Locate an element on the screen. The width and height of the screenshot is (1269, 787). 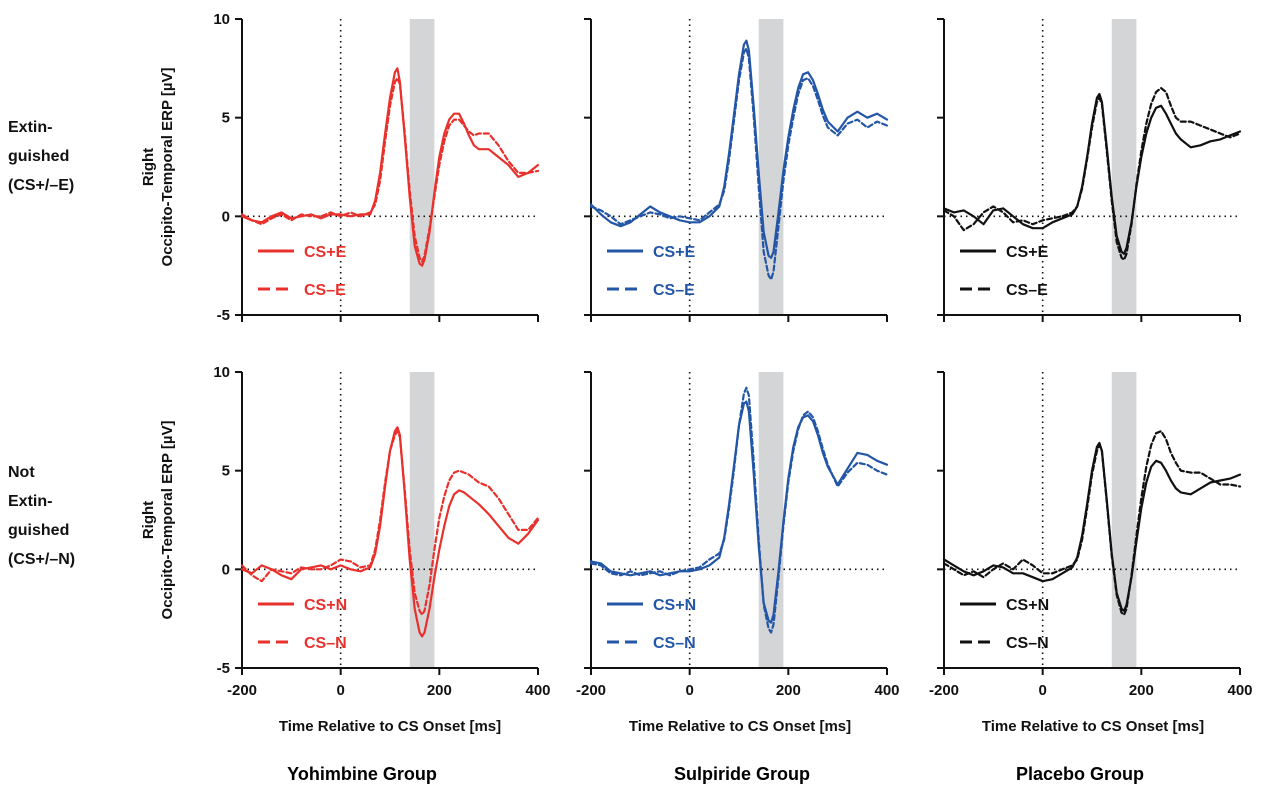
y-axis-title-row-1: Right Occipito-Temporal ERP [µV] is located at coordinates (158, 167).